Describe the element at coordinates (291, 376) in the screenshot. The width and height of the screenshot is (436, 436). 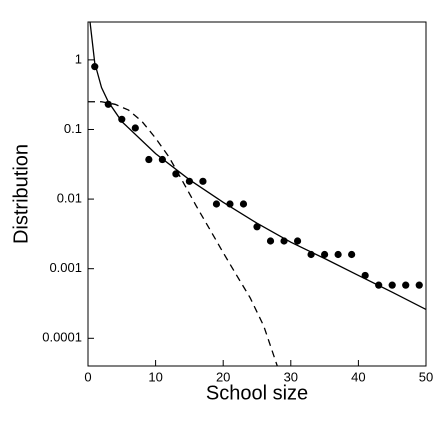
I see `x-tick-label: 30` at that location.